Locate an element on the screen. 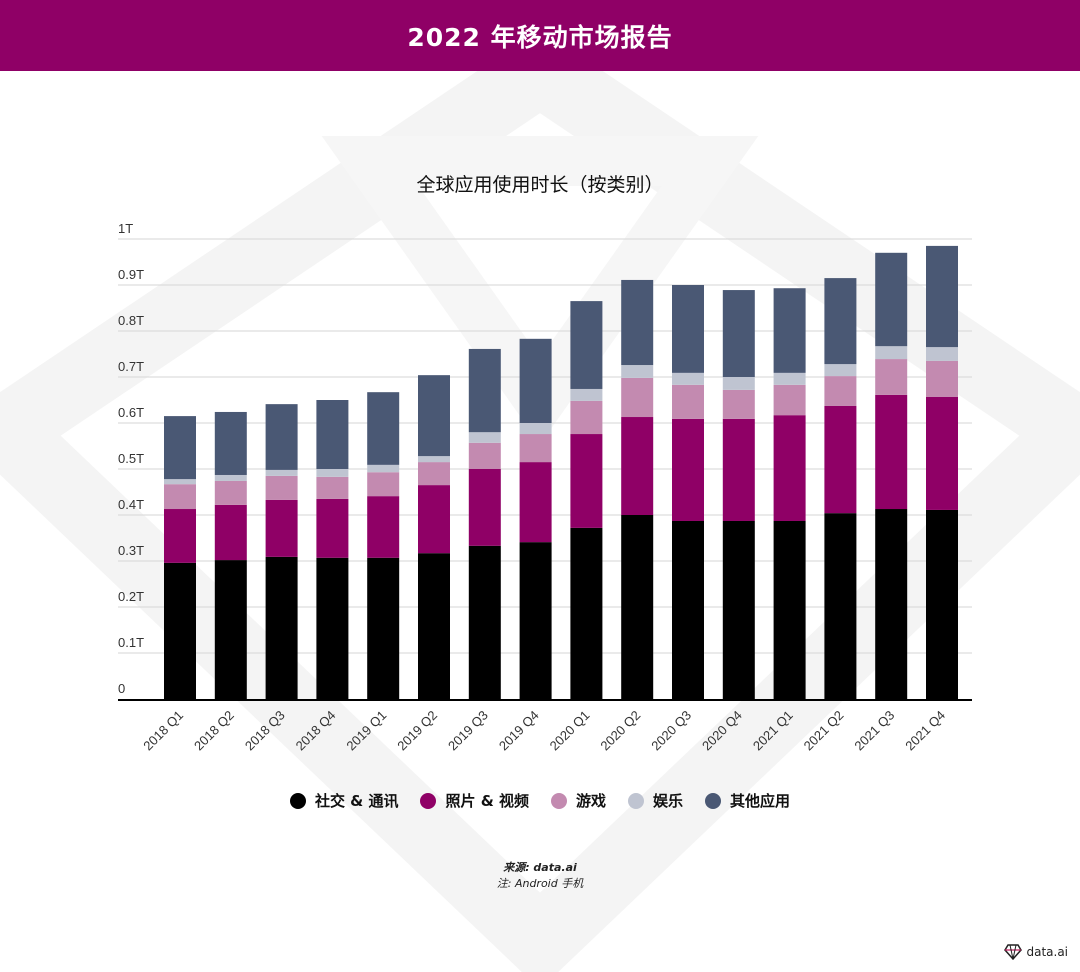 Image resolution: width=1080 pixels, height=972 pixels. x-tick-label: 2020 Q4 is located at coordinates (722, 731).